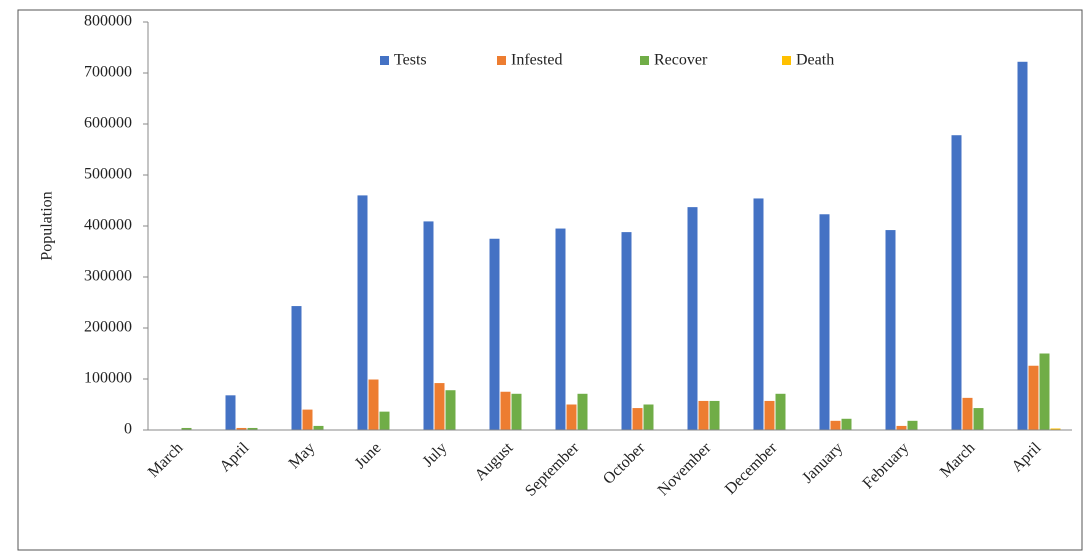  I want to click on y-tick-label: 300000, so click(108, 276).